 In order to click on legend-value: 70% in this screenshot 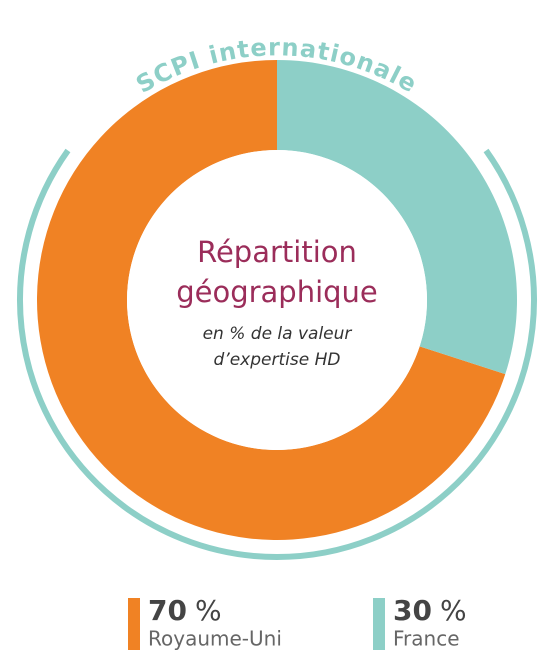, I will do `click(185, 610)`.